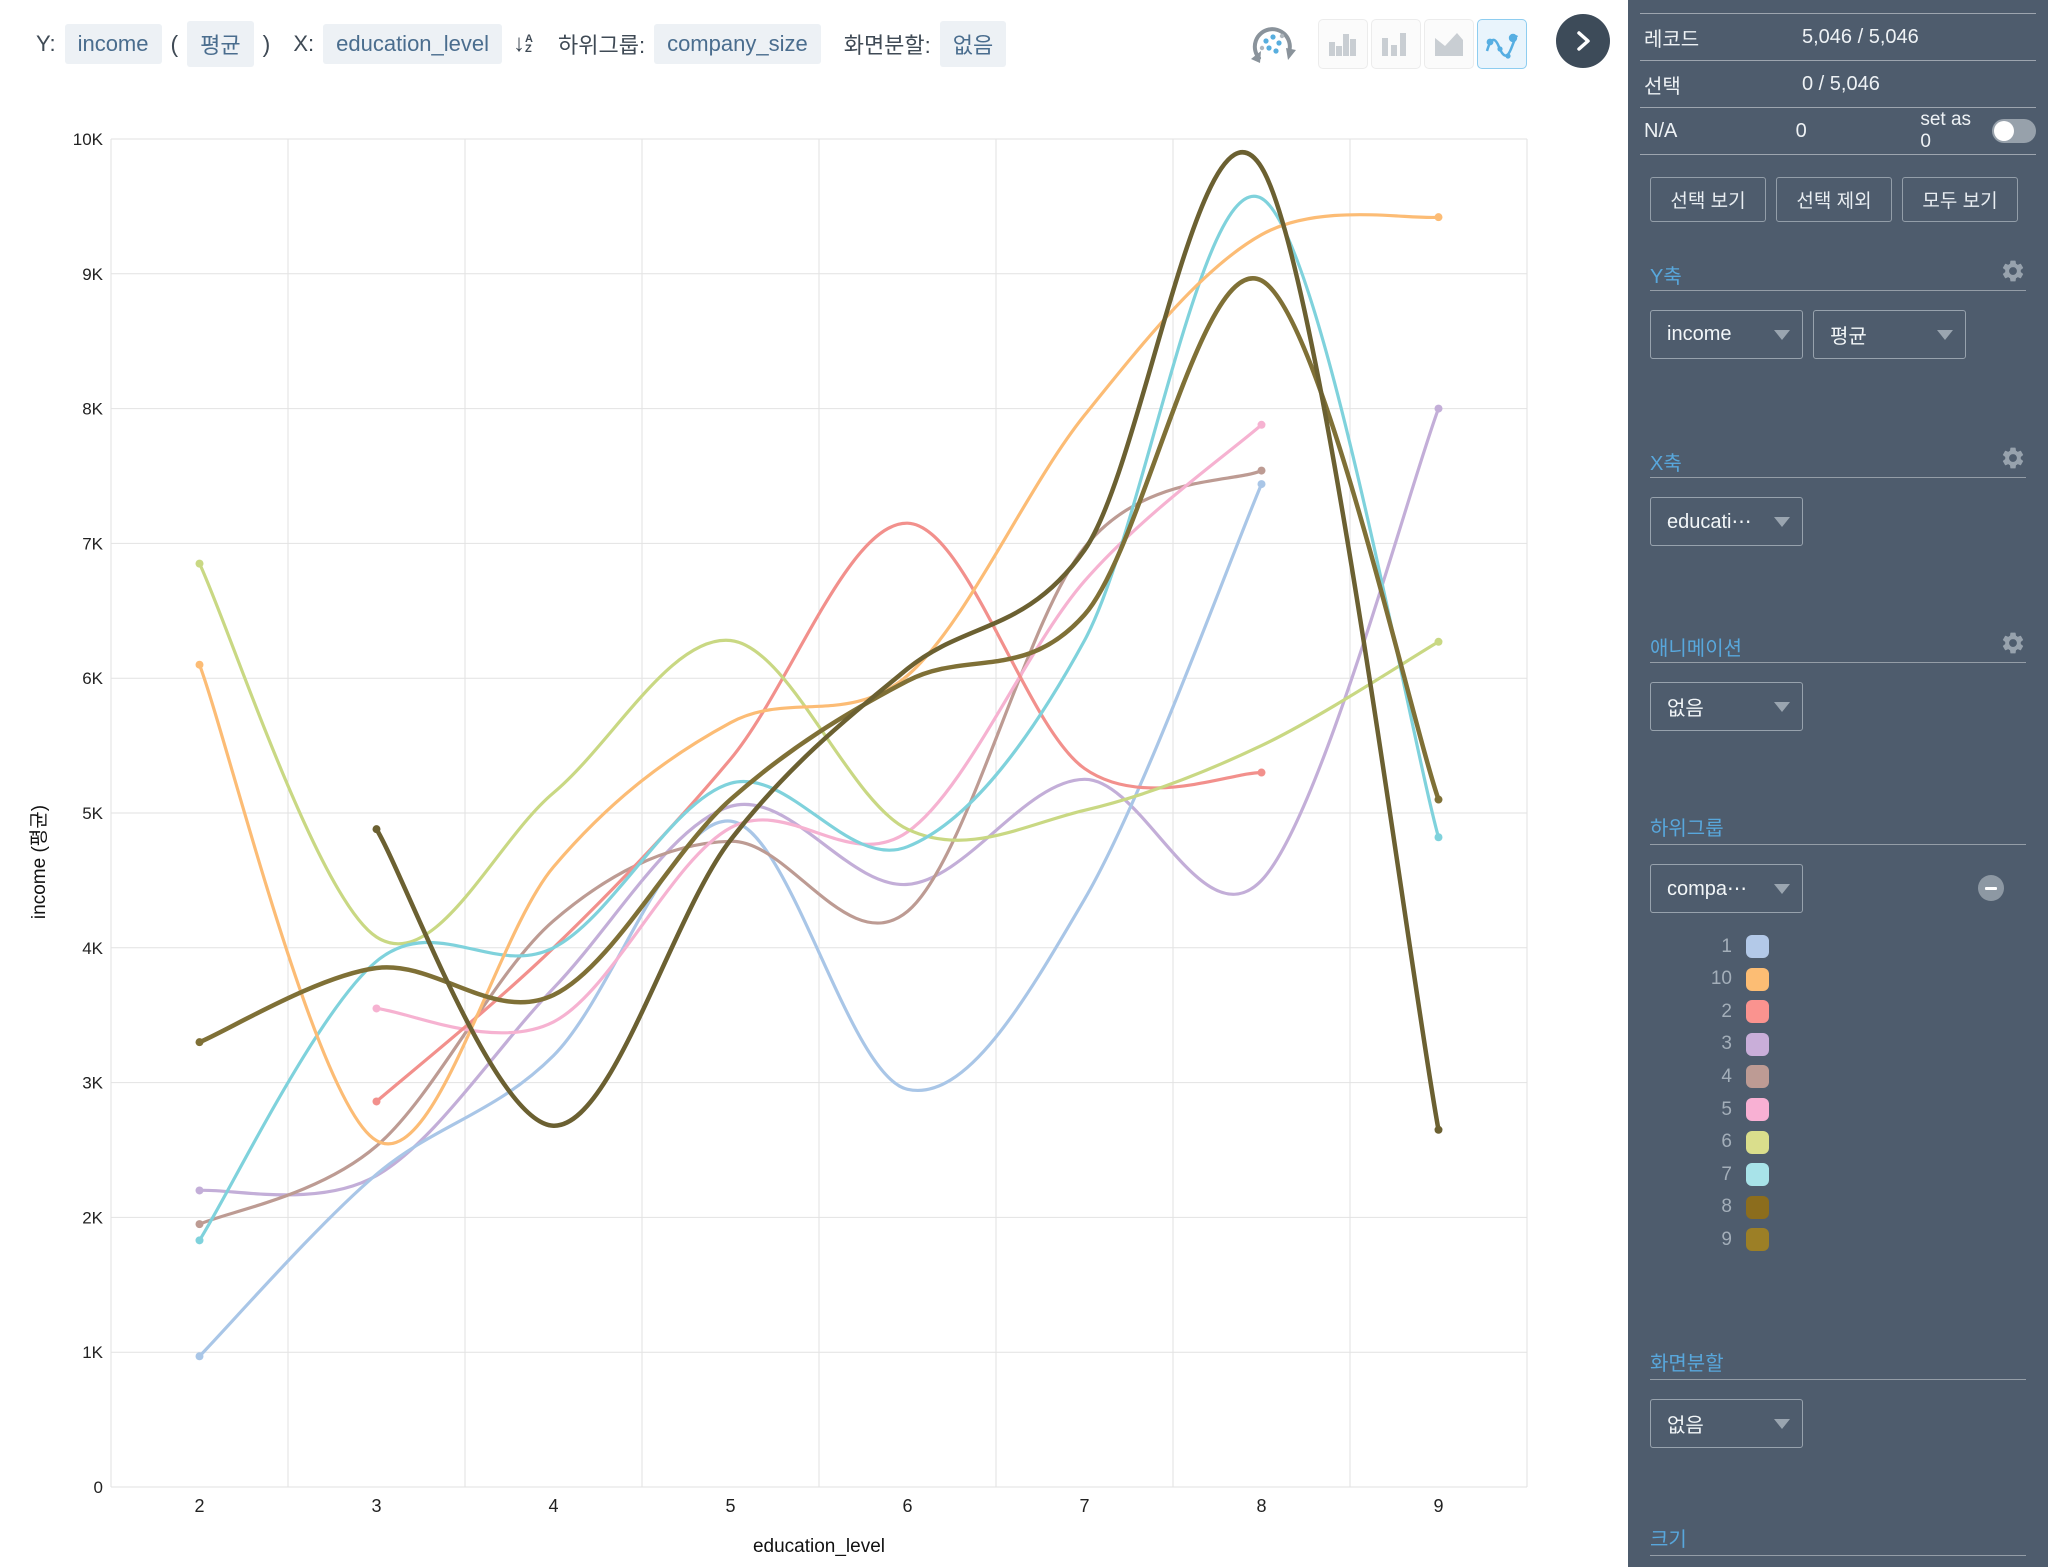 The image size is (2048, 1567). What do you see at coordinates (1687, 829) in the screenshot?
I see `section-title: 하위그룹` at bounding box center [1687, 829].